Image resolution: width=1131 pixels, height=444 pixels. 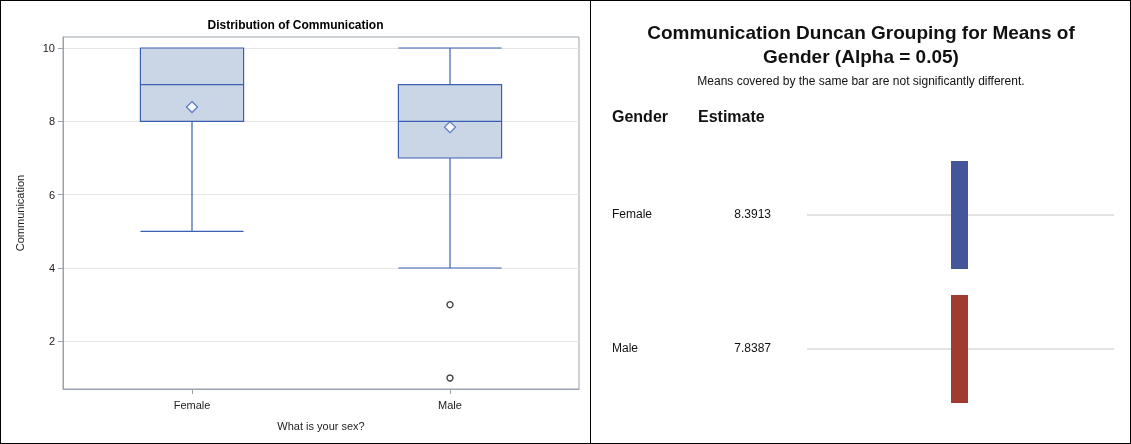 I want to click on y-tick-label: 8, so click(x=51, y=121).